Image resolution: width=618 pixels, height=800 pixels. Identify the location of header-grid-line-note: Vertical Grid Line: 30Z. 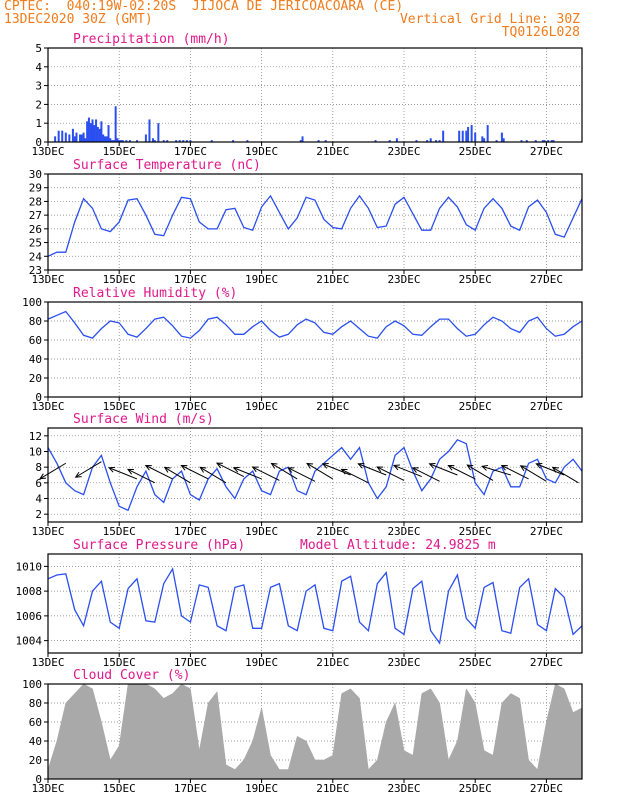
(489, 19).